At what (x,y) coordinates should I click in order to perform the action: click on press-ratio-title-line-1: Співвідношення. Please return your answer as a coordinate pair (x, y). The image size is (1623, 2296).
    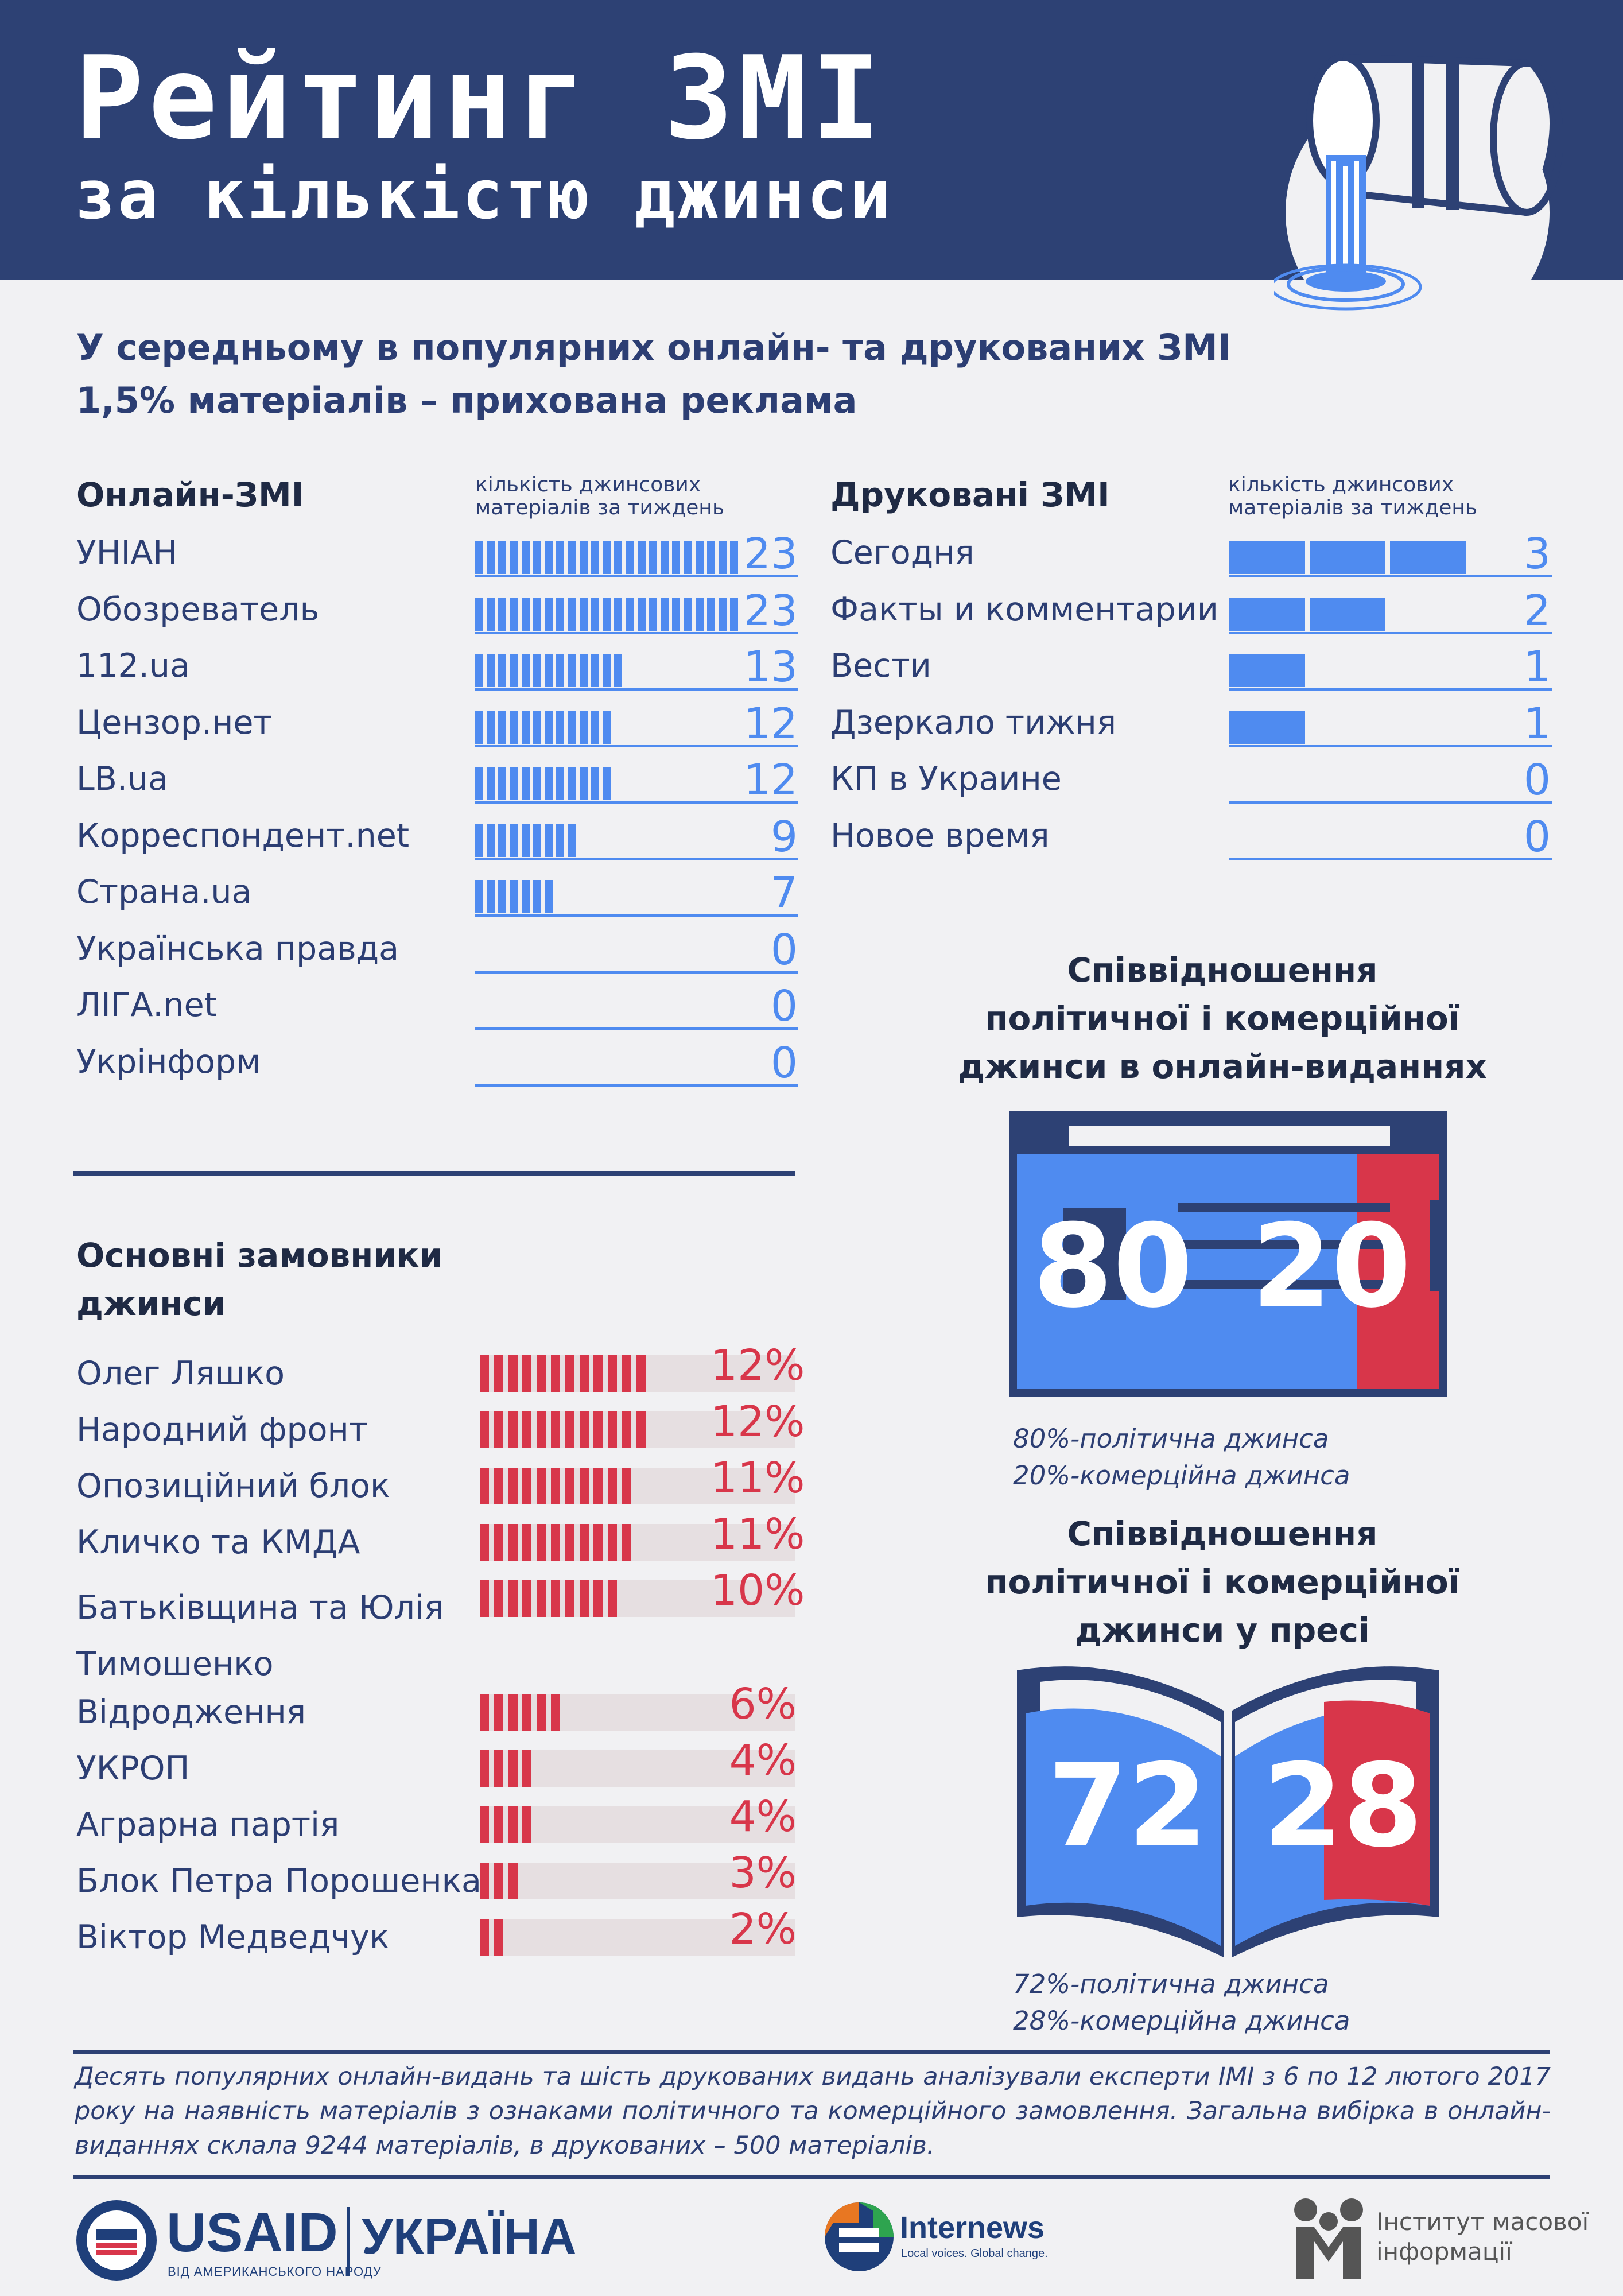
    Looking at the image, I should click on (1222, 1533).